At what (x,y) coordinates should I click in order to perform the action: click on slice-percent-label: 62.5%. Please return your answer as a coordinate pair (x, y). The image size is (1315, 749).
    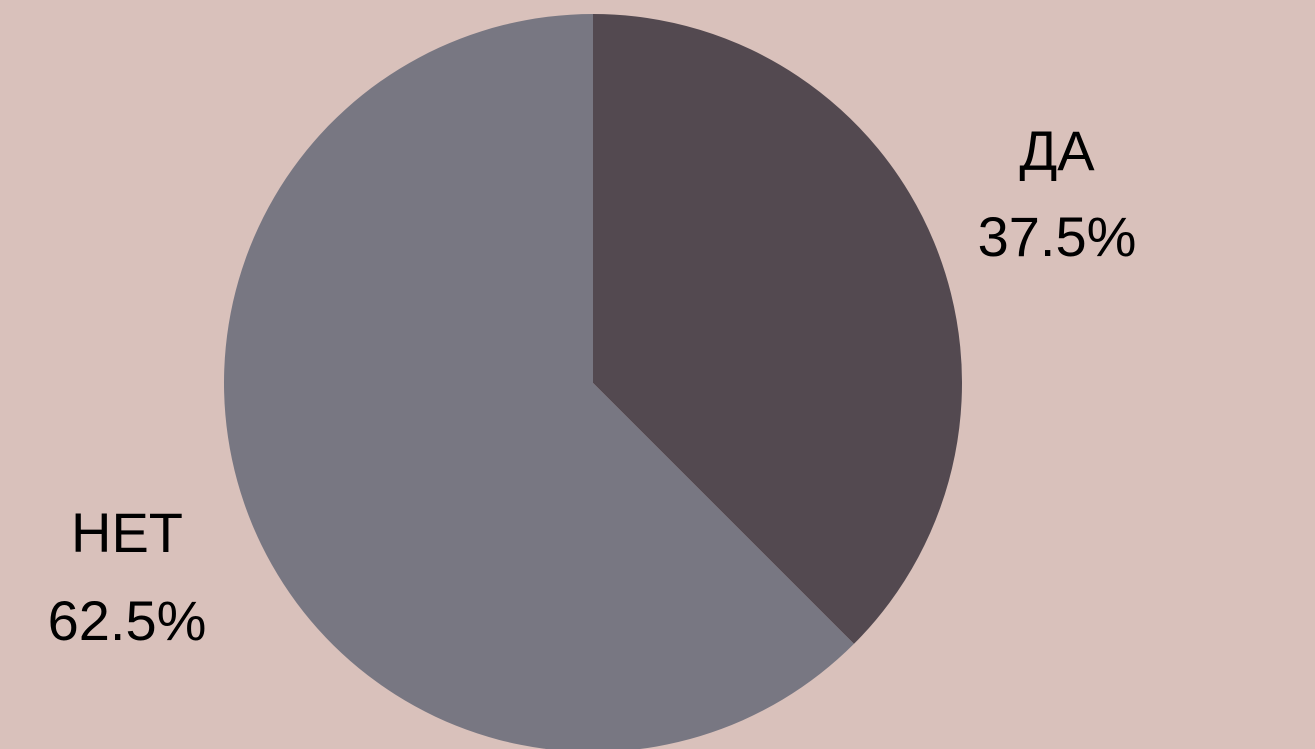
    Looking at the image, I should click on (127, 620).